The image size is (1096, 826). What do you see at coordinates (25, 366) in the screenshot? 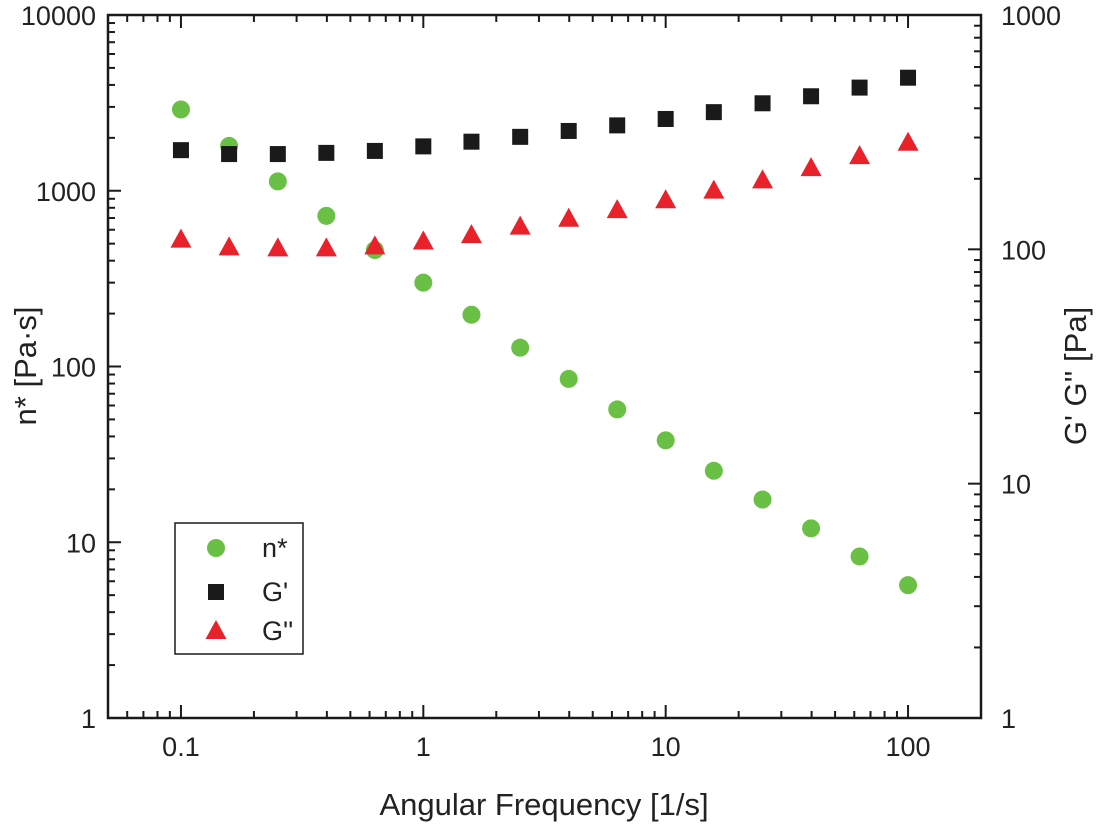
I see `y-axis-title-left: n* [Pa·s]` at bounding box center [25, 366].